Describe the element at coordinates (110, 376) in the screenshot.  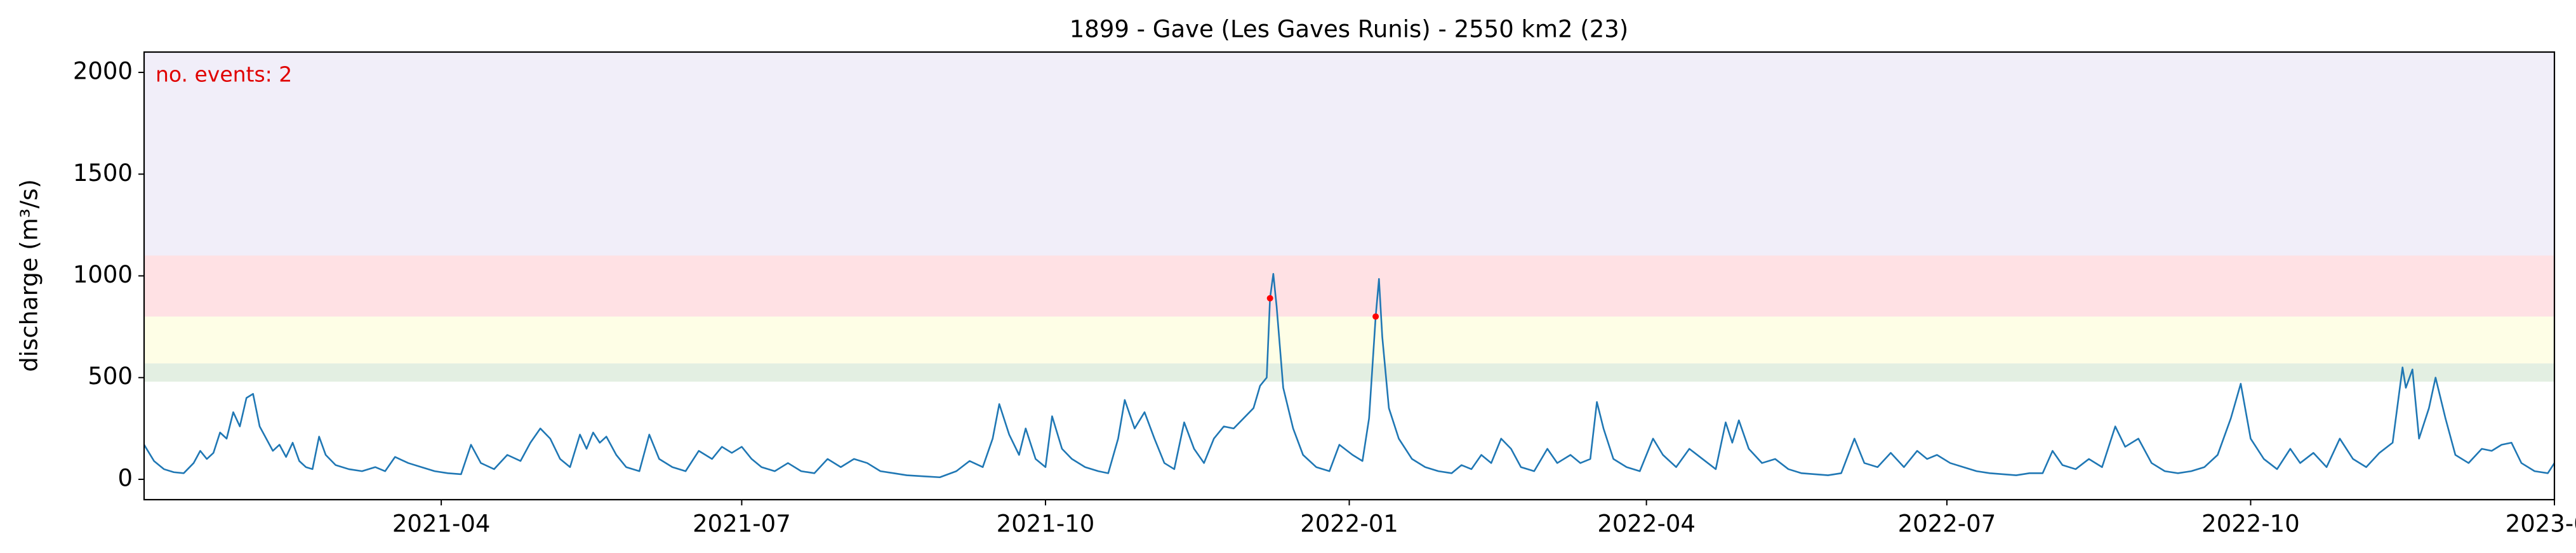
I see `y-tick-label: 500` at that location.